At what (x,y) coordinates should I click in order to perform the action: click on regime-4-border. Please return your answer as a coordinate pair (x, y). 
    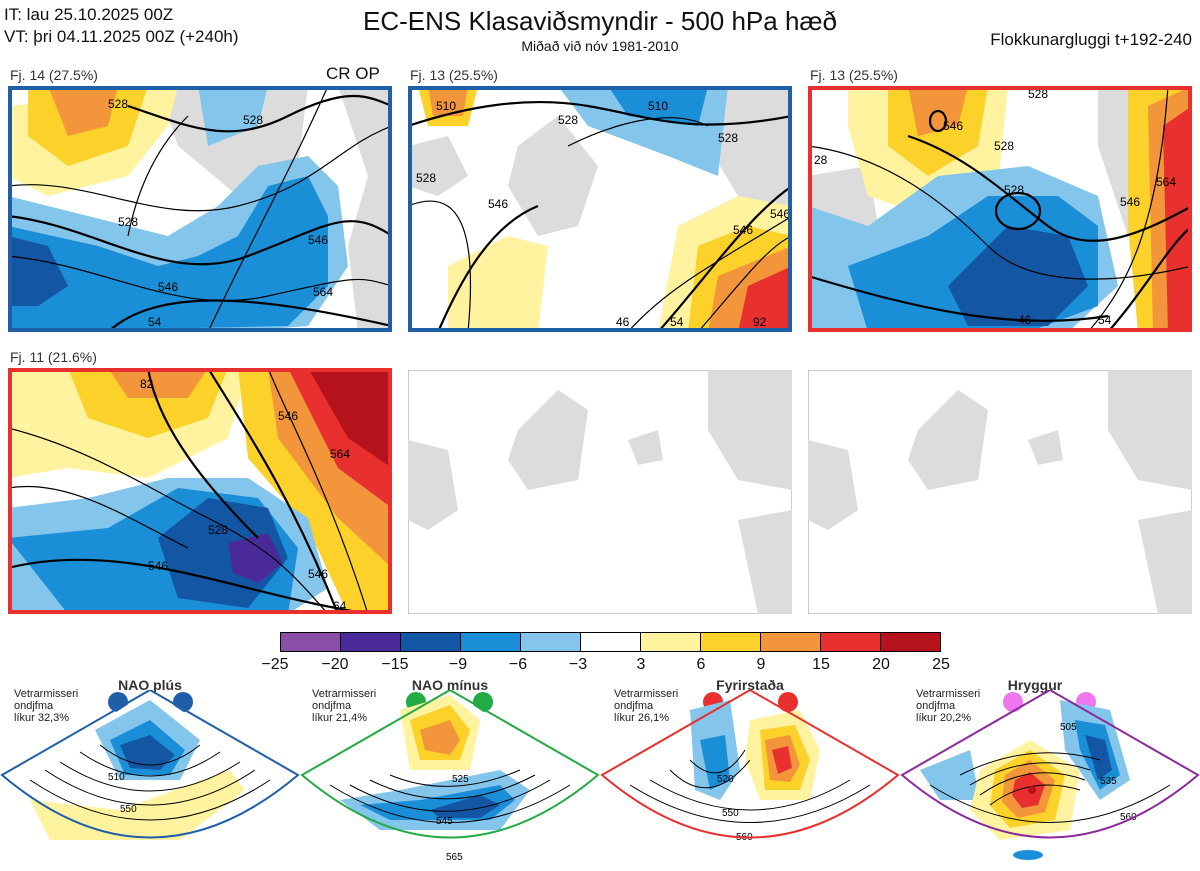
    Looking at the image, I should click on (1050, 764).